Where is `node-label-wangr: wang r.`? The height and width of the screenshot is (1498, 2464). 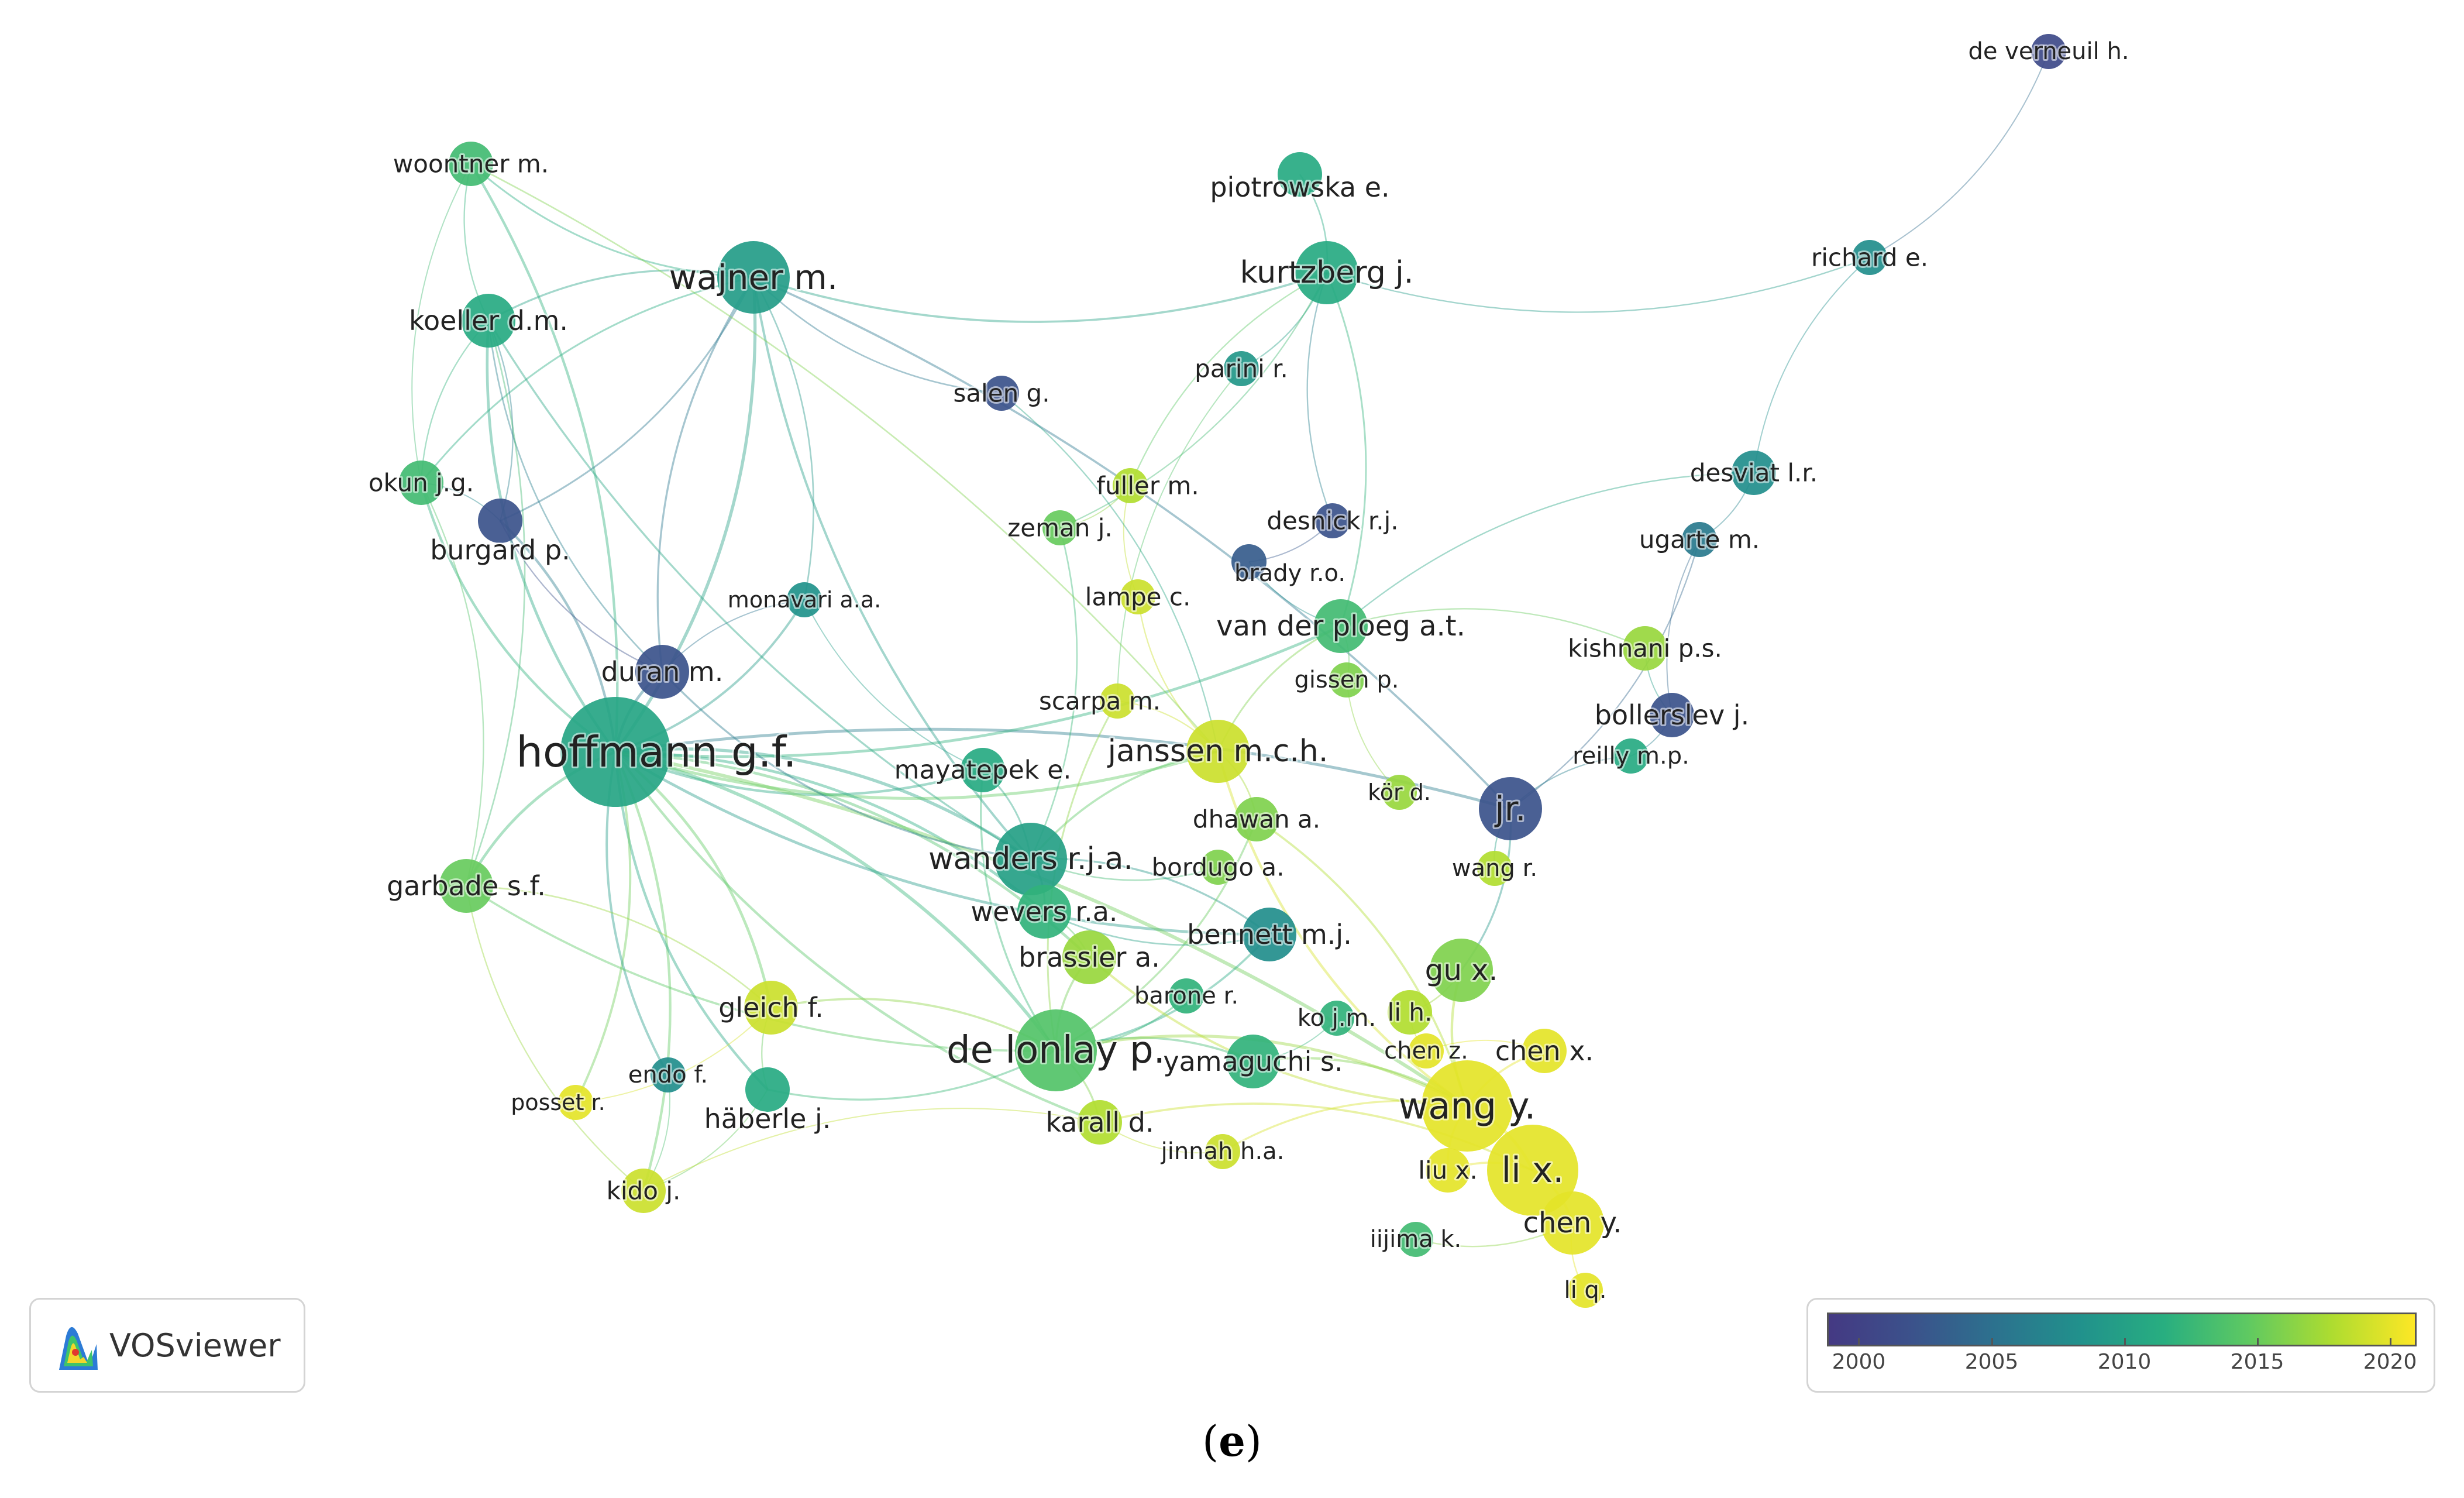
node-label-wangr: wang r. is located at coordinates (1494, 869).